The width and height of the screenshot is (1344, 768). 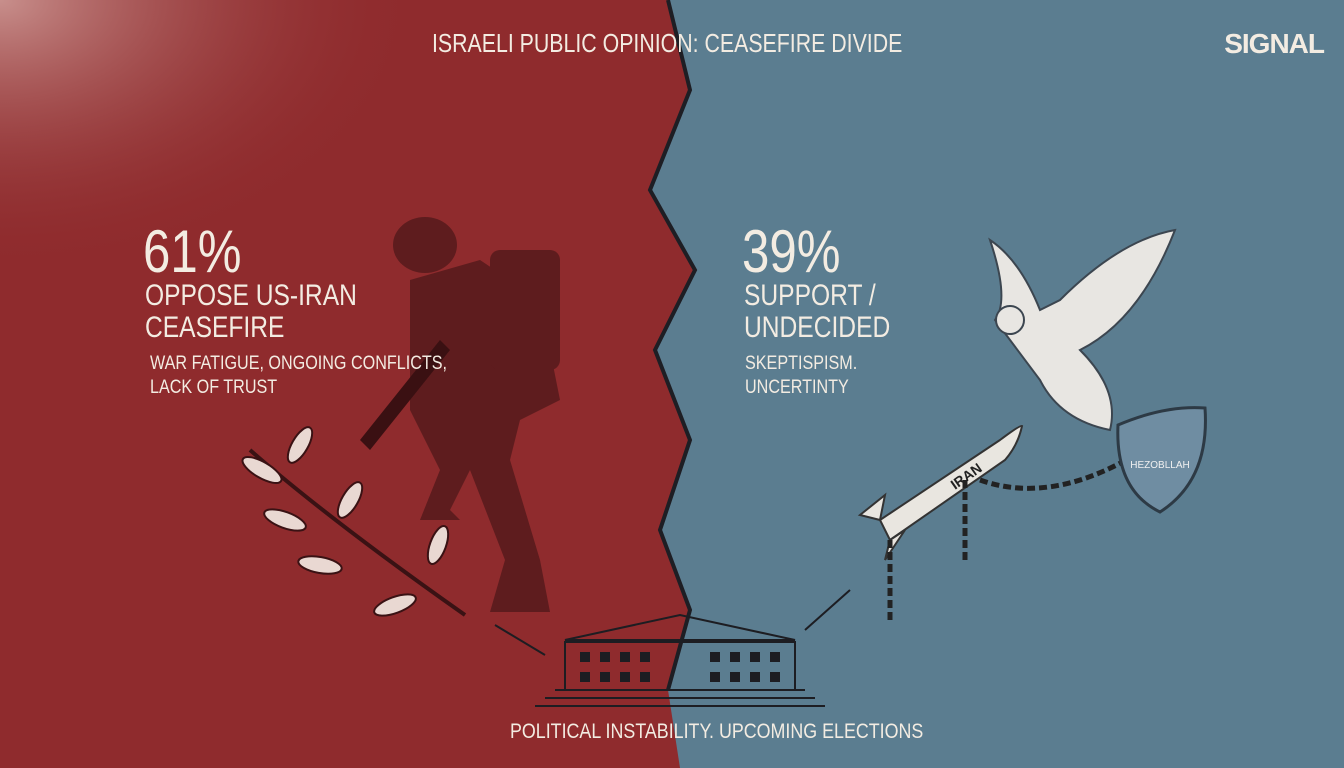 What do you see at coordinates (810, 295) in the screenshot?
I see `label-line: SUPPORT /` at bounding box center [810, 295].